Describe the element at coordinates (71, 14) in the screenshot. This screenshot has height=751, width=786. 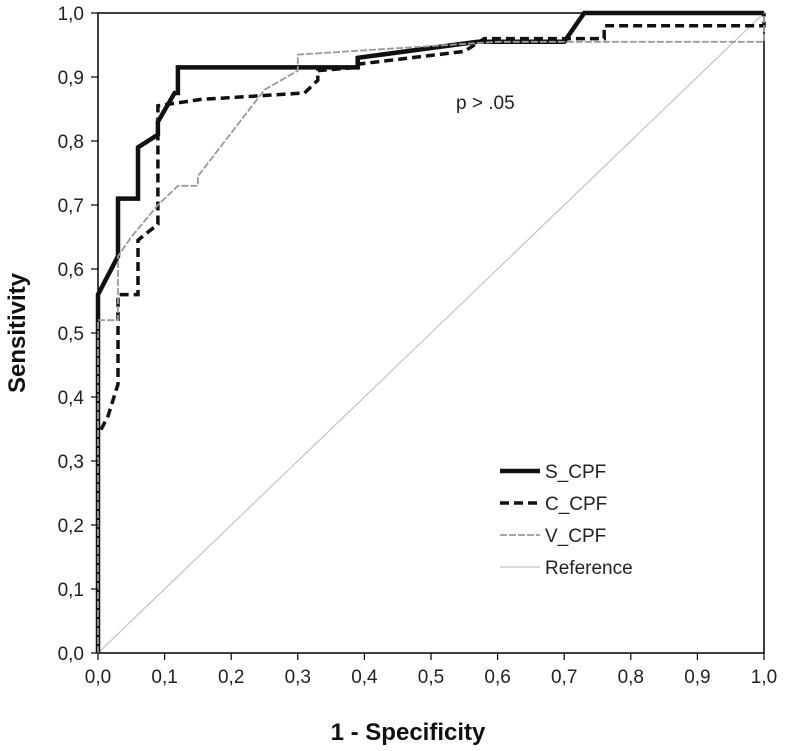
I see `y-tick-label: 1,0` at that location.